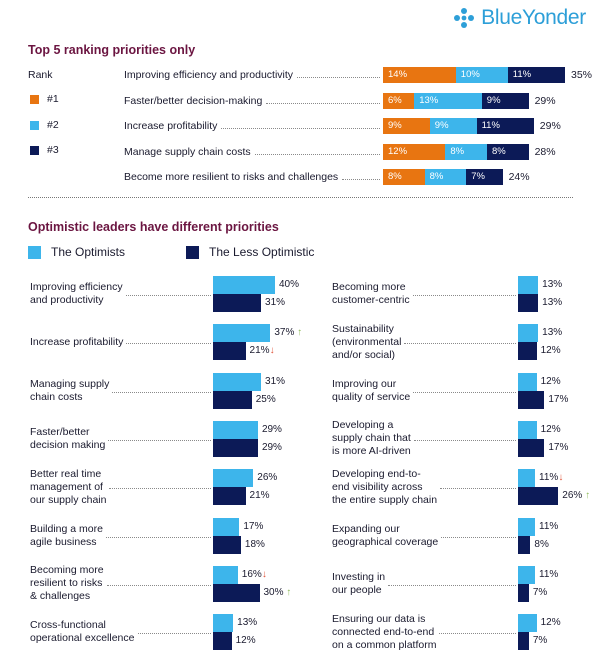 This screenshot has width=600, height=661. I want to click on value-label: 30% ↑, so click(277, 592).